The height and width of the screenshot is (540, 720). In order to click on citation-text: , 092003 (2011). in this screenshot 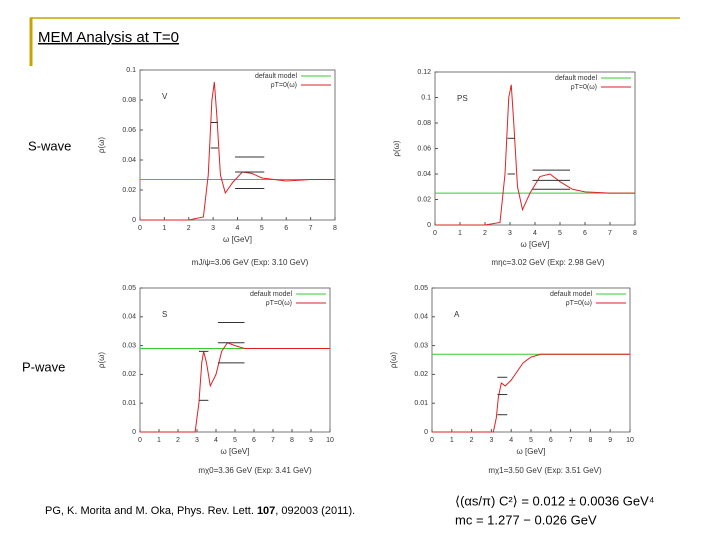, I will do `click(315, 511)`.